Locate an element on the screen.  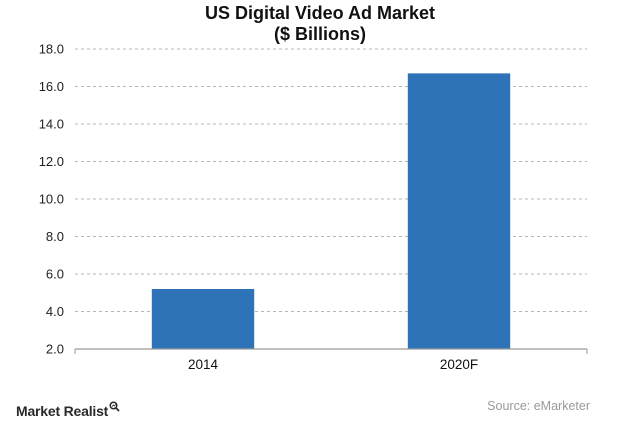
magnifier-icon is located at coordinates (114, 407).